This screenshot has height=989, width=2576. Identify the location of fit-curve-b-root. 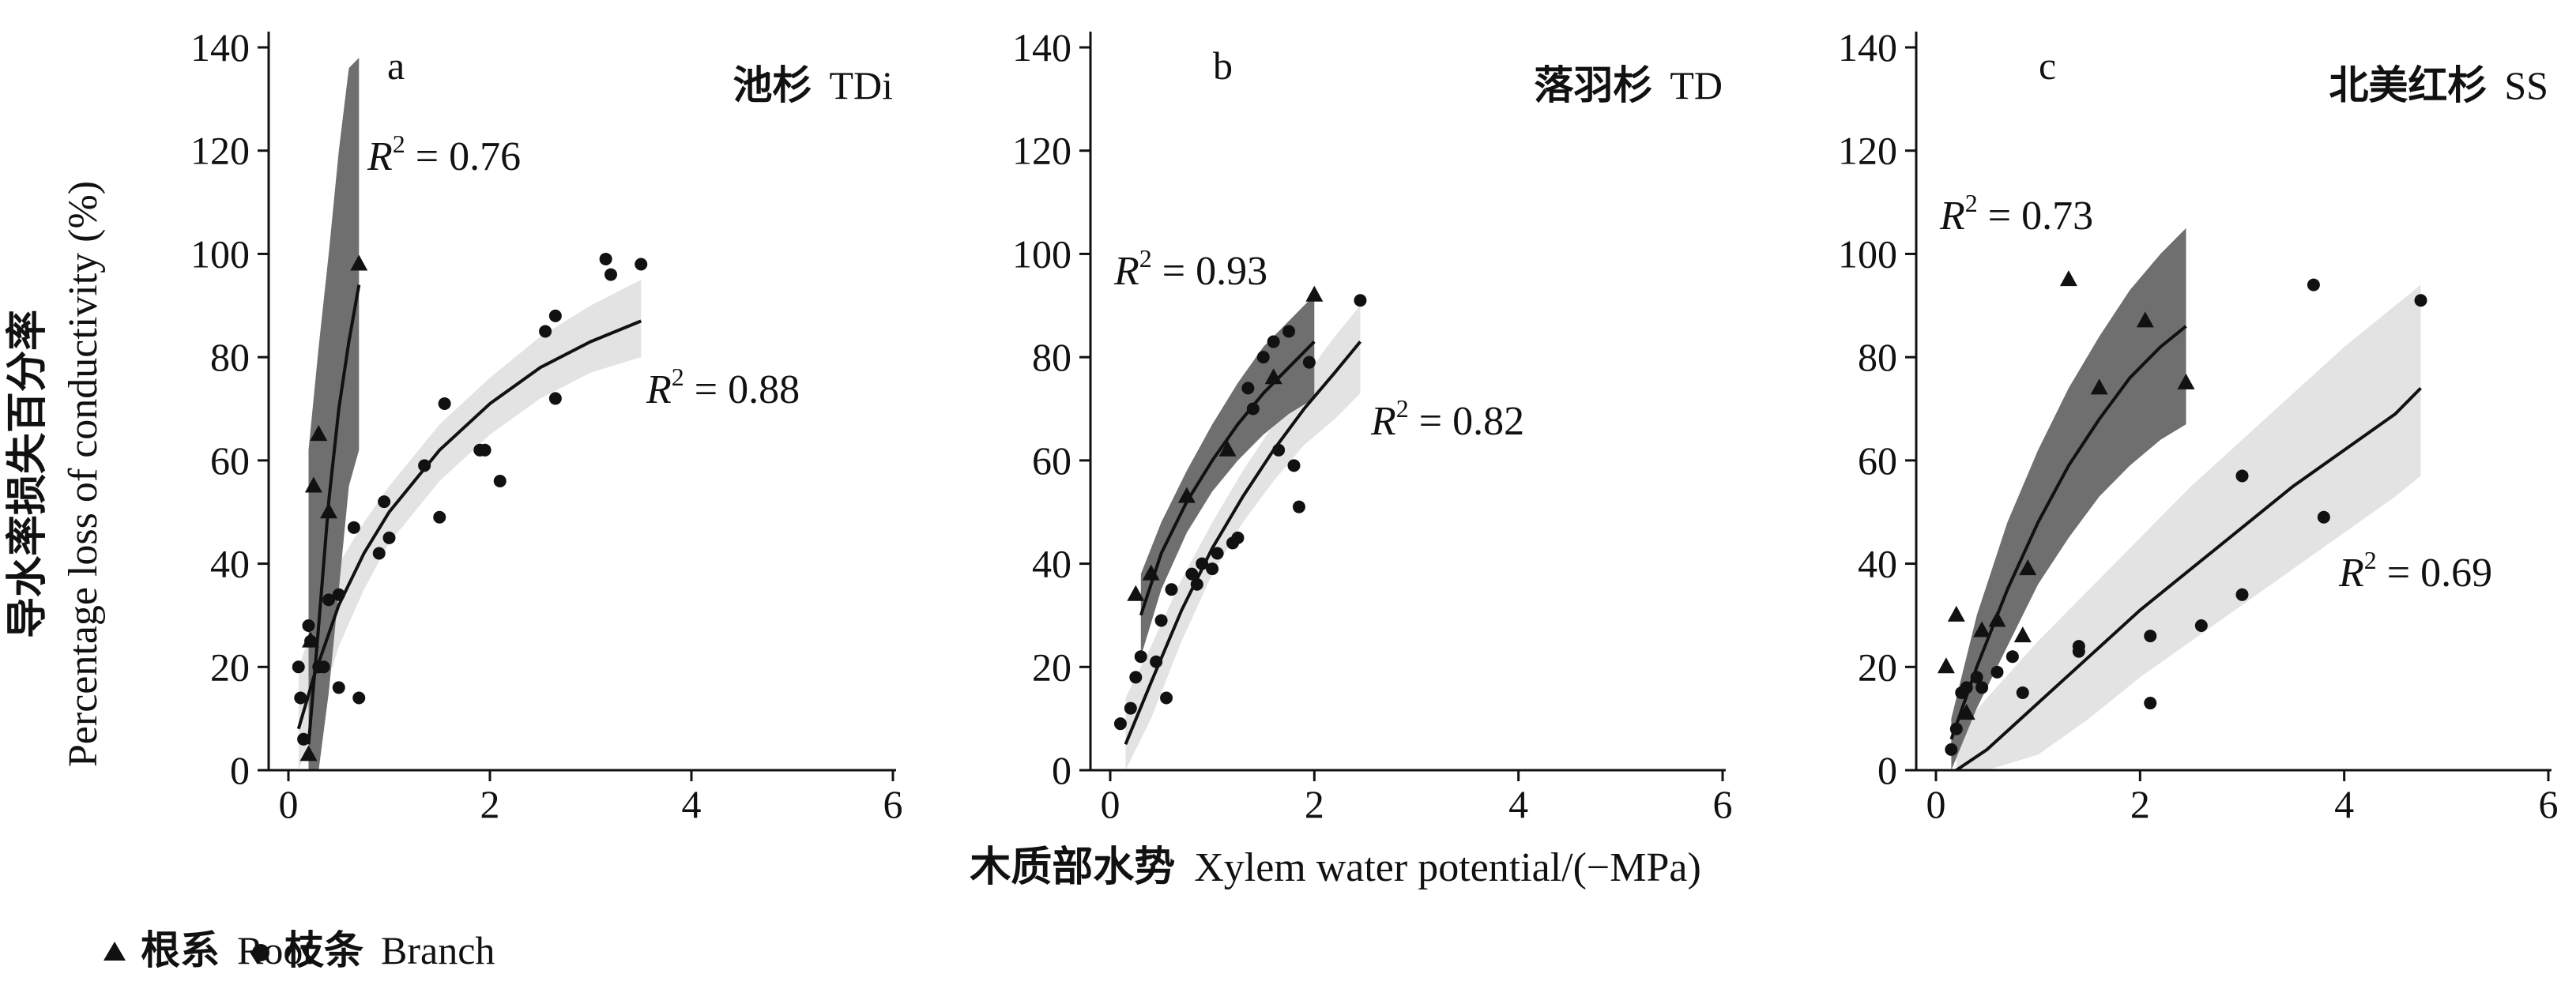
(1227, 478).